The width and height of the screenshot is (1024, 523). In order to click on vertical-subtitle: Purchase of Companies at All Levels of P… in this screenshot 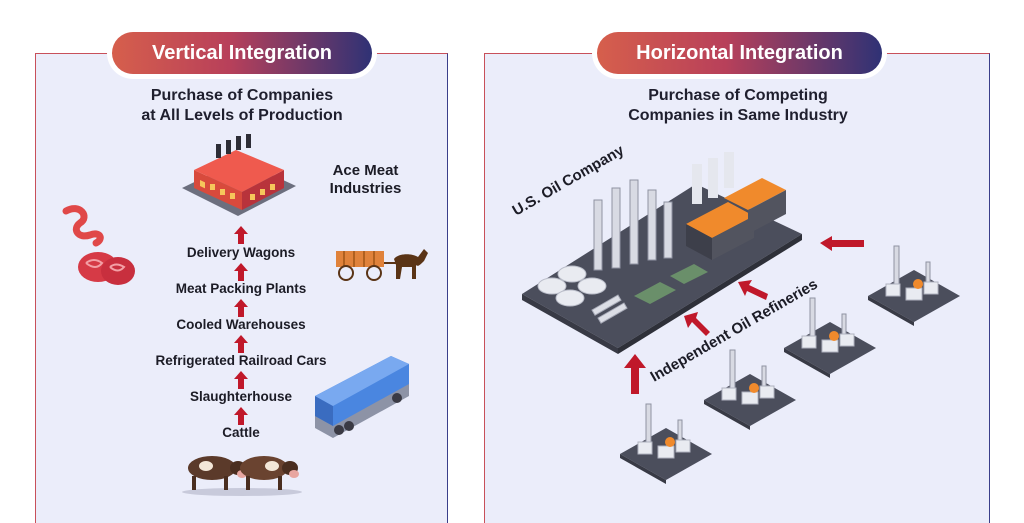, I will do `click(242, 106)`.